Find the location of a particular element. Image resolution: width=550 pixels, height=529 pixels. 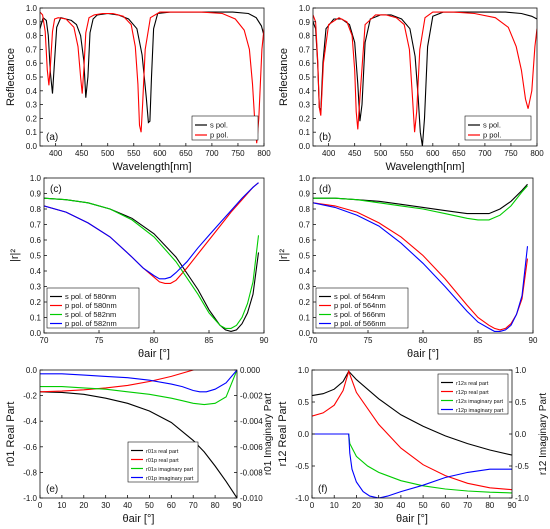

panel-label: (d) is located at coordinates (325, 189).